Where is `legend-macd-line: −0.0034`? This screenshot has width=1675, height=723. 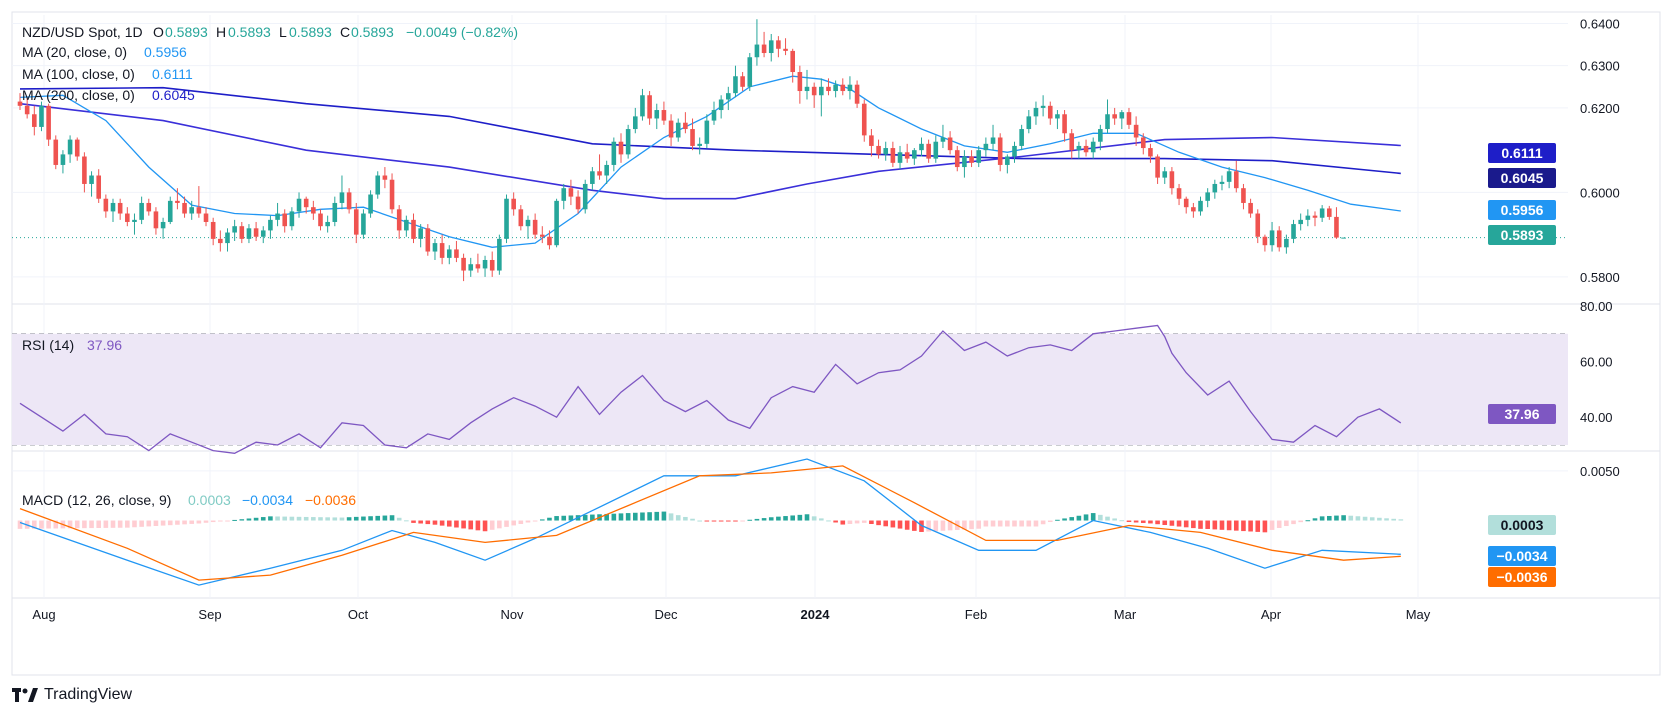 legend-macd-line: −0.0034 is located at coordinates (267, 500).